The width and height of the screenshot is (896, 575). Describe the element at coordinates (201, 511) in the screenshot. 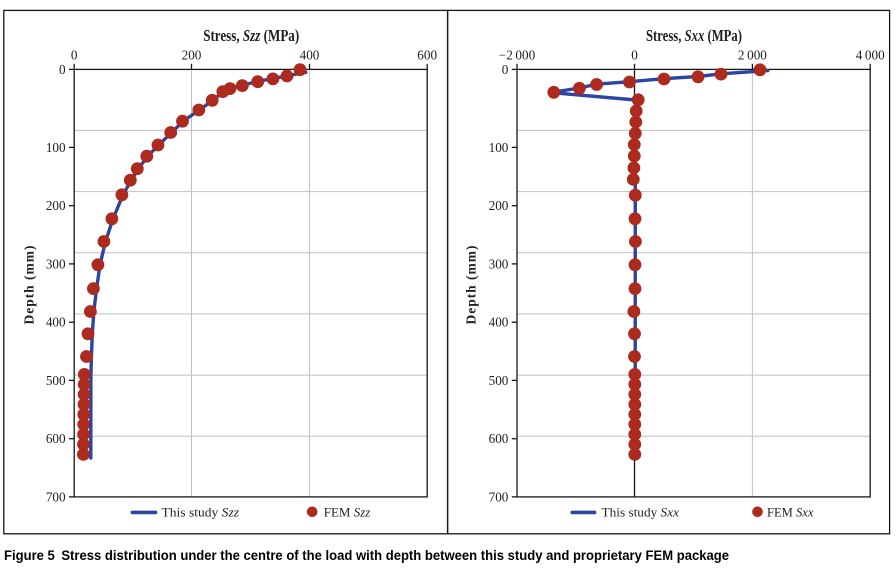

I see `svg-text: This study Szz` at that location.